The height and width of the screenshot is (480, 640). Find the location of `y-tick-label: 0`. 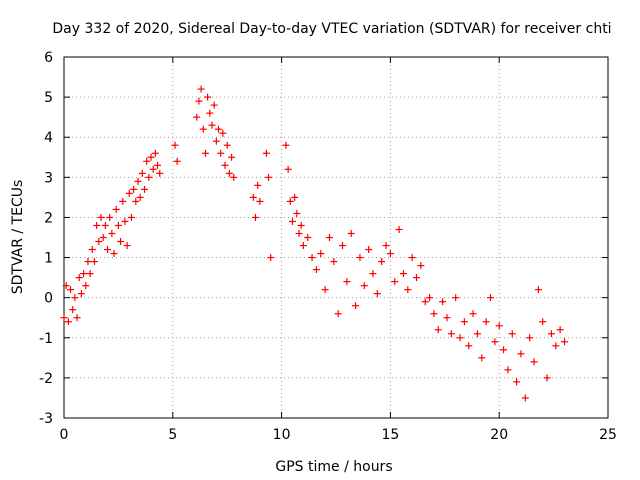

y-tick-label: 0 is located at coordinates (48, 299).